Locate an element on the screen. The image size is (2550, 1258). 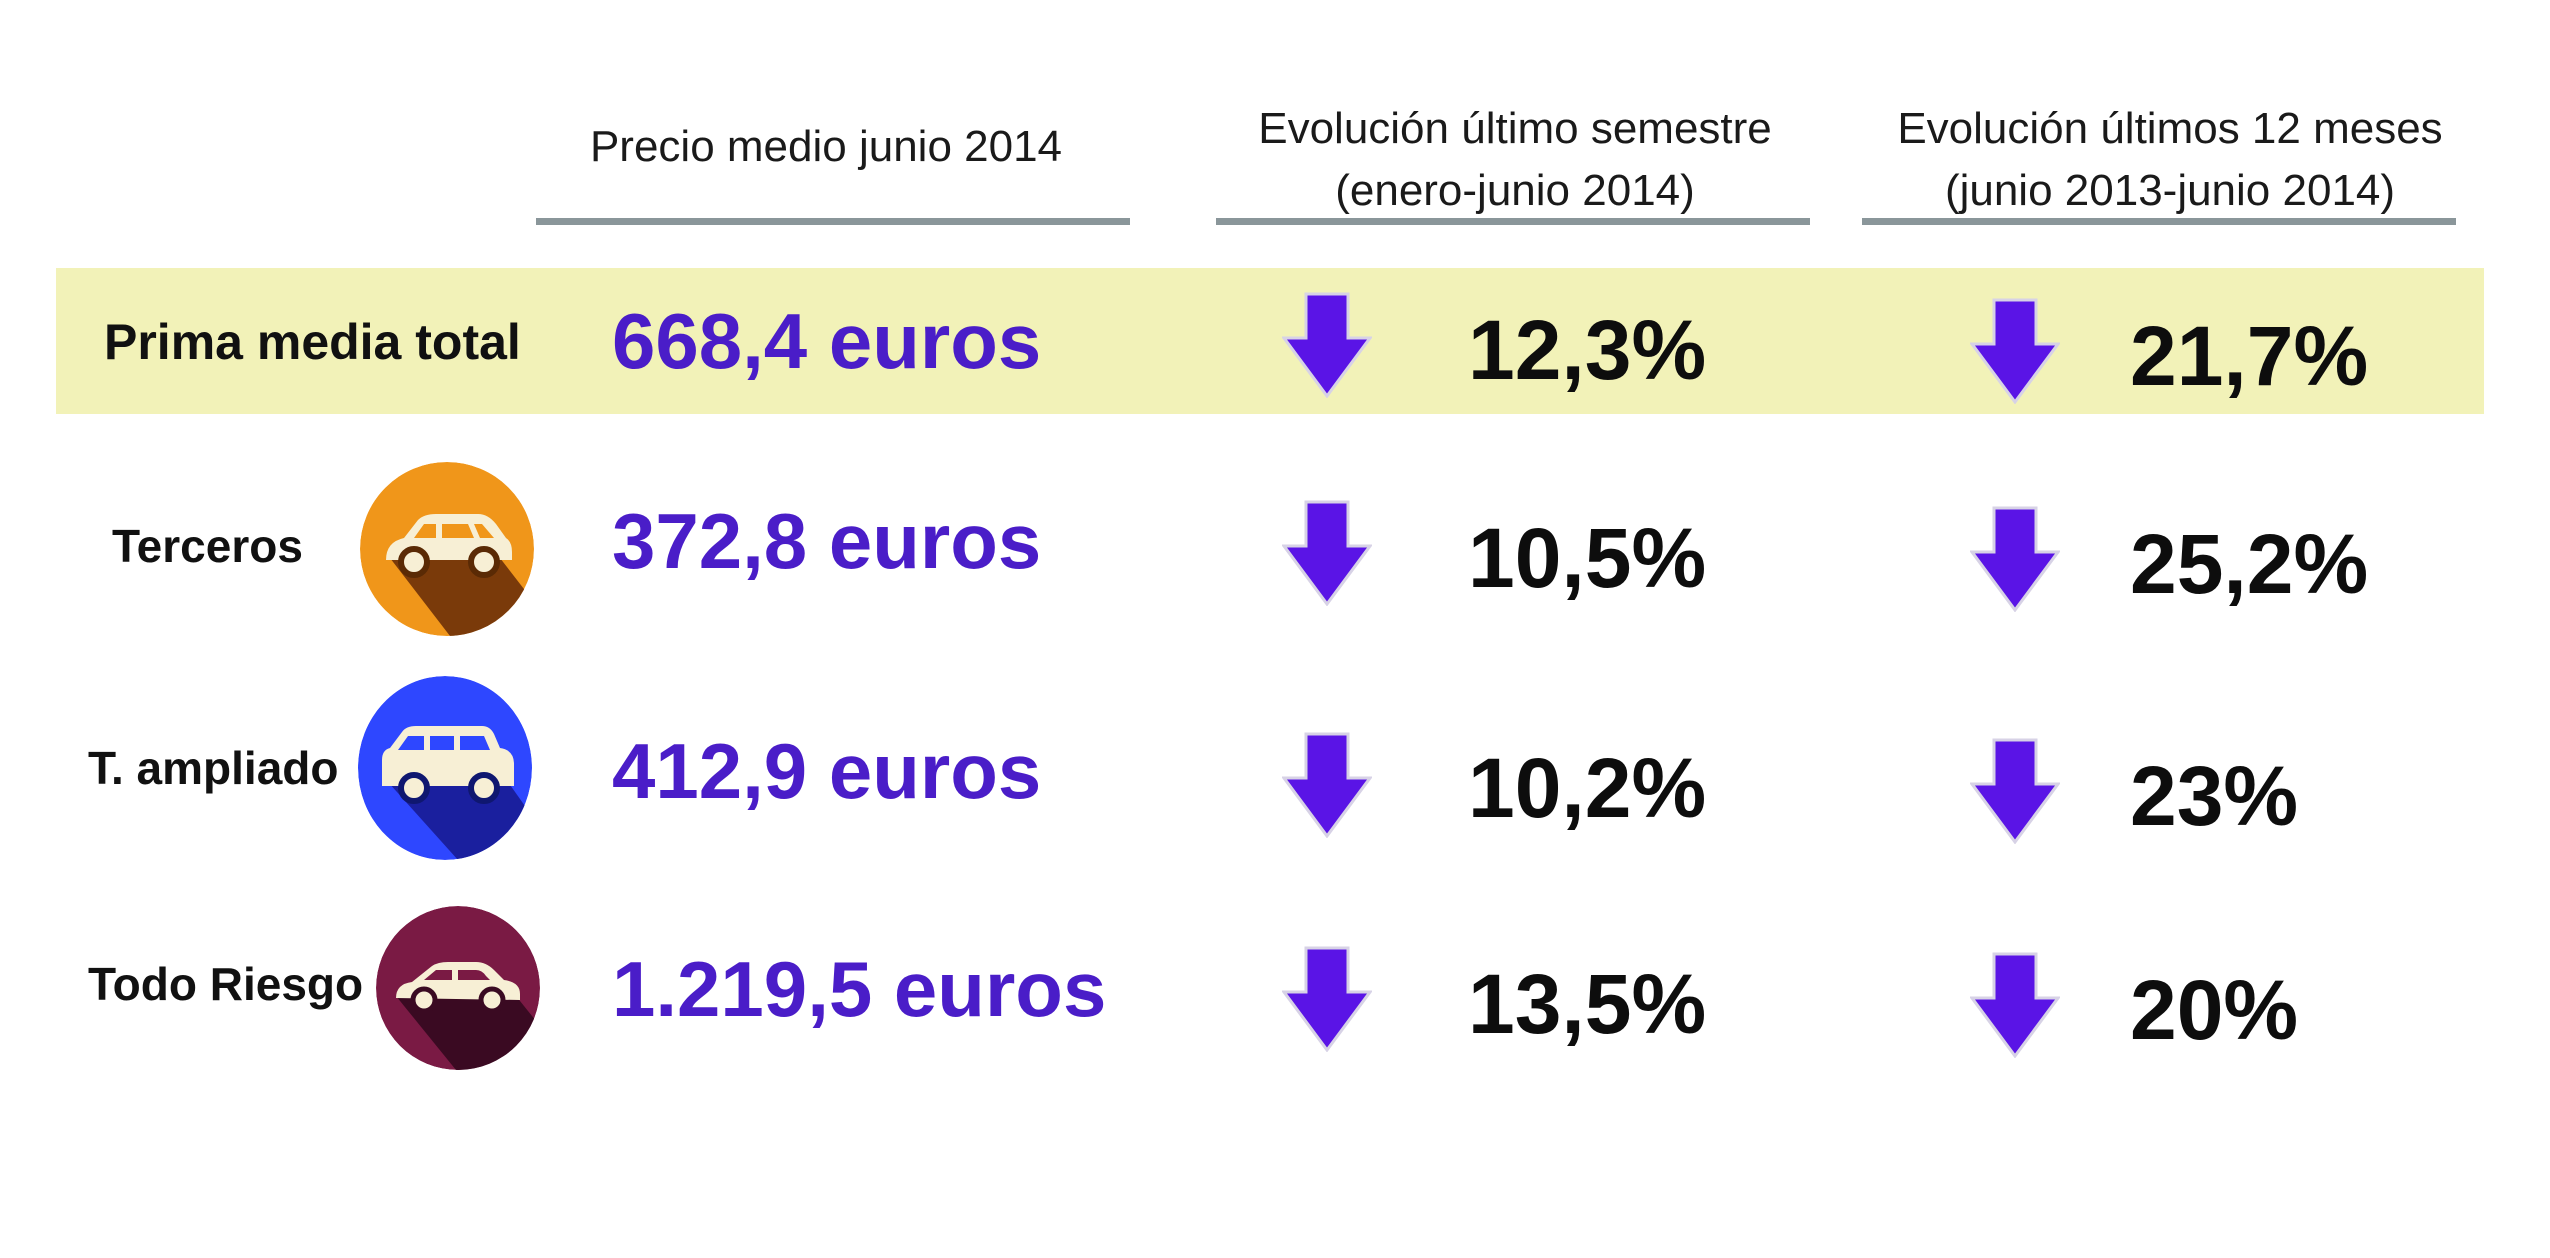
header-year-line1: Evolución últimos 12 meses is located at coordinates (2170, 128).